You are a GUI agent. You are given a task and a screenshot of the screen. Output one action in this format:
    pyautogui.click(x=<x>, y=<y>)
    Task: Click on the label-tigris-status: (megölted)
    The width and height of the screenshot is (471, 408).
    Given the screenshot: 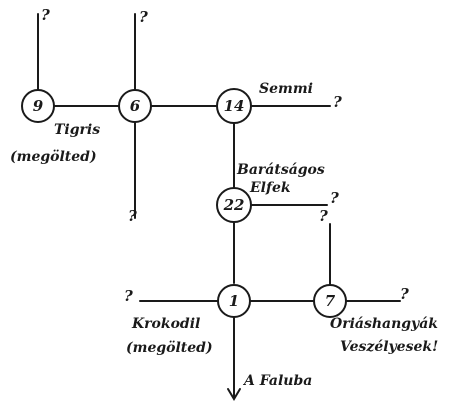 What is the action you would take?
    pyautogui.click(x=53, y=157)
    